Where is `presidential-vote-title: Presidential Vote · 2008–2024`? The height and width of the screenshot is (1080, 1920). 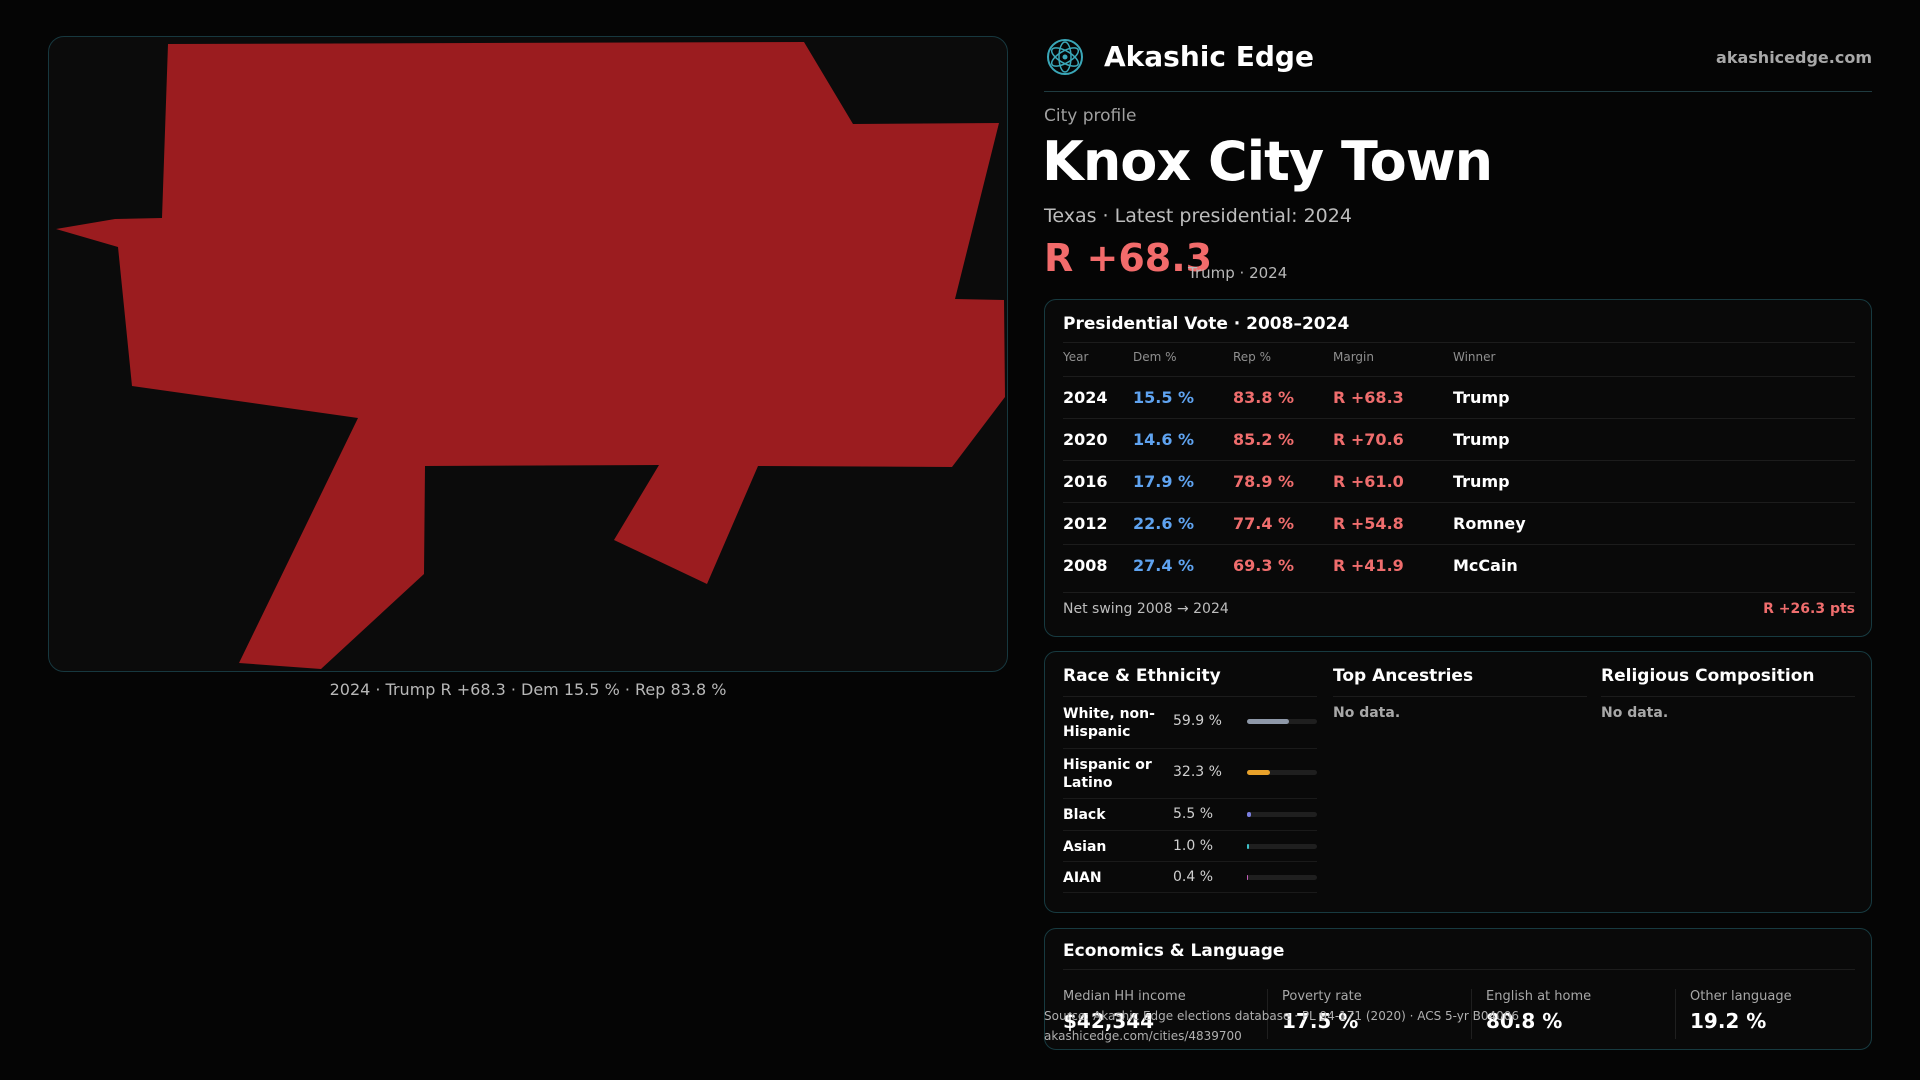
presidential-vote-title: Presidential Vote · 2008–2024 is located at coordinates (1206, 324).